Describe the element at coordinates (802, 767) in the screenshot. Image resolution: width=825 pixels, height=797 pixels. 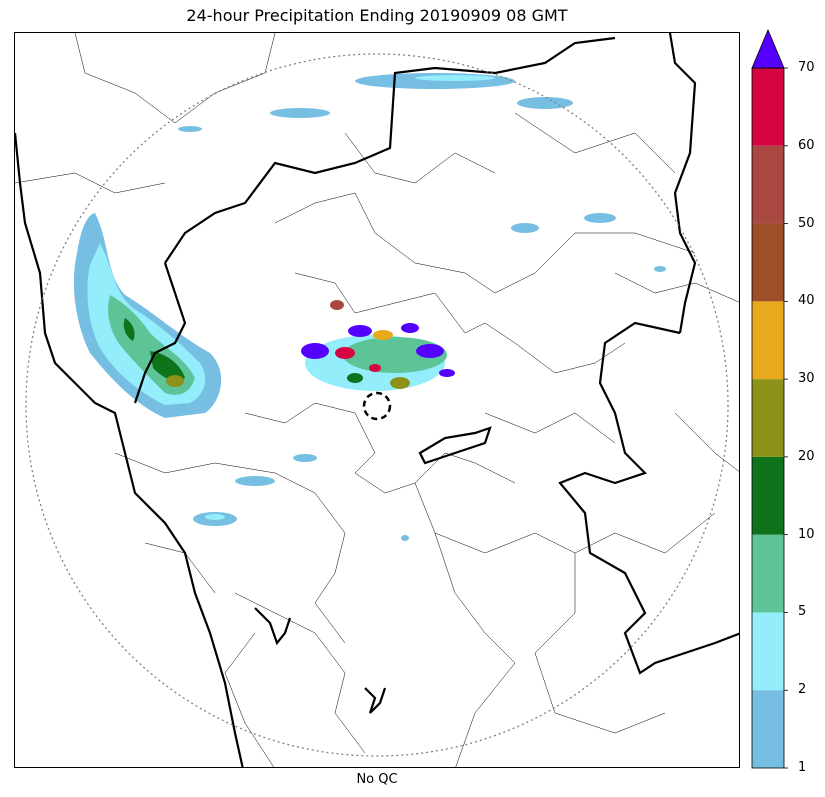
I see `colorbar-tick-label: 1` at that location.